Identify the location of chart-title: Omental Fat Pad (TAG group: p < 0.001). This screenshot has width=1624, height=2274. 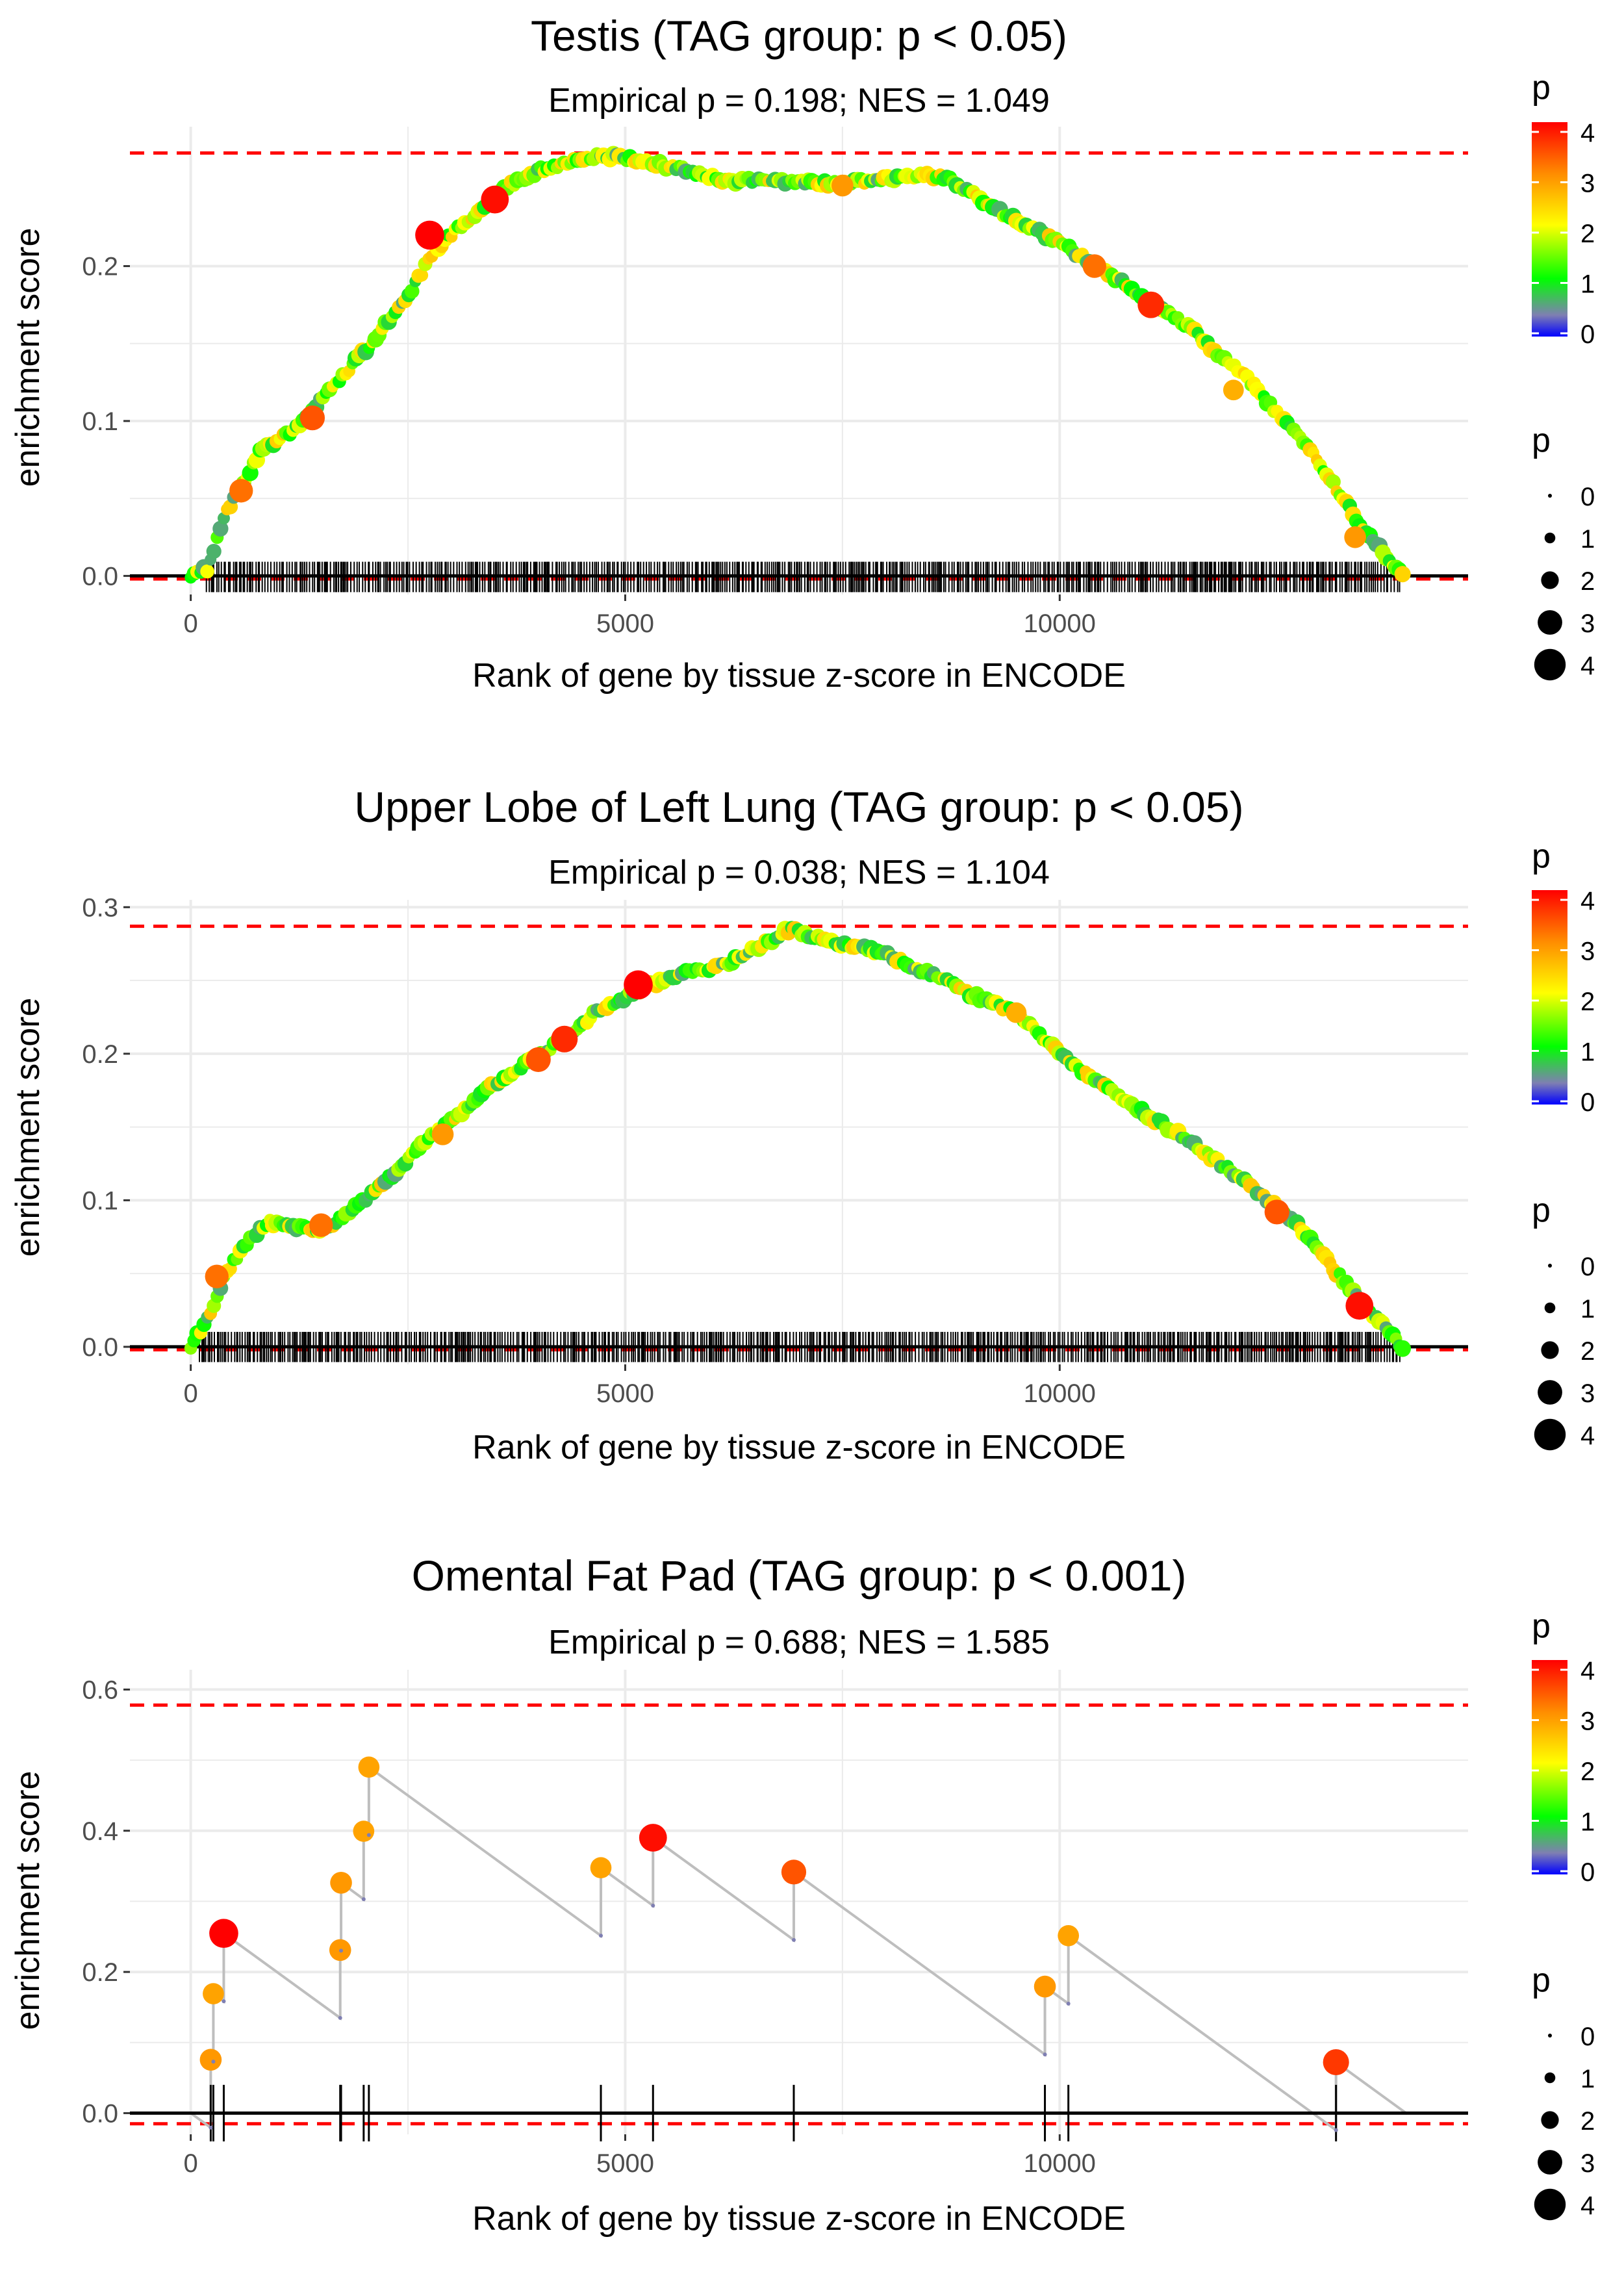
(799, 1576).